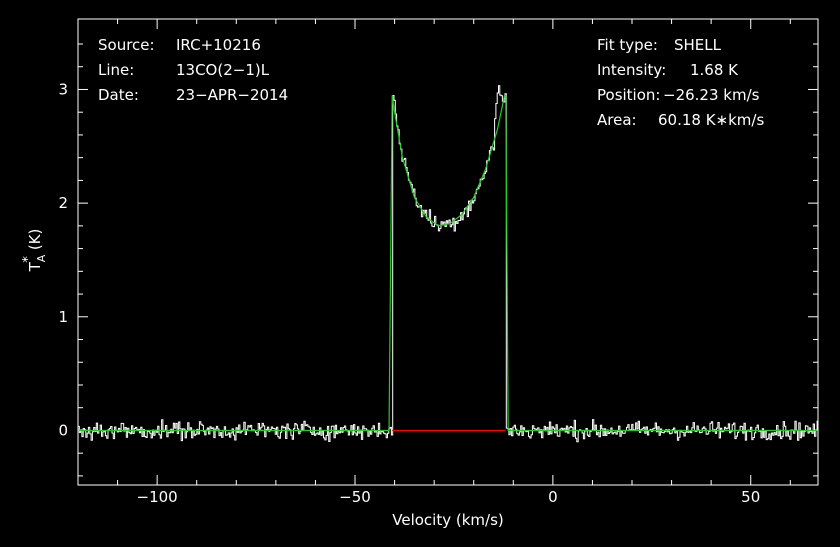 The height and width of the screenshot is (547, 840). Describe the element at coordinates (157, 497) in the screenshot. I see `x-tick-label: −100` at that location.